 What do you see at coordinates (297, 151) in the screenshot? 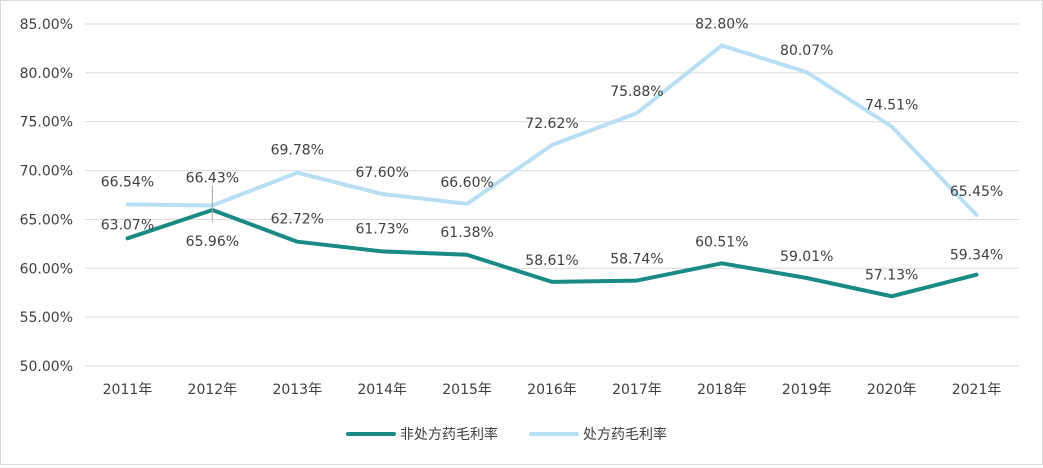
I see `data-label-rx: 69.78%` at bounding box center [297, 151].